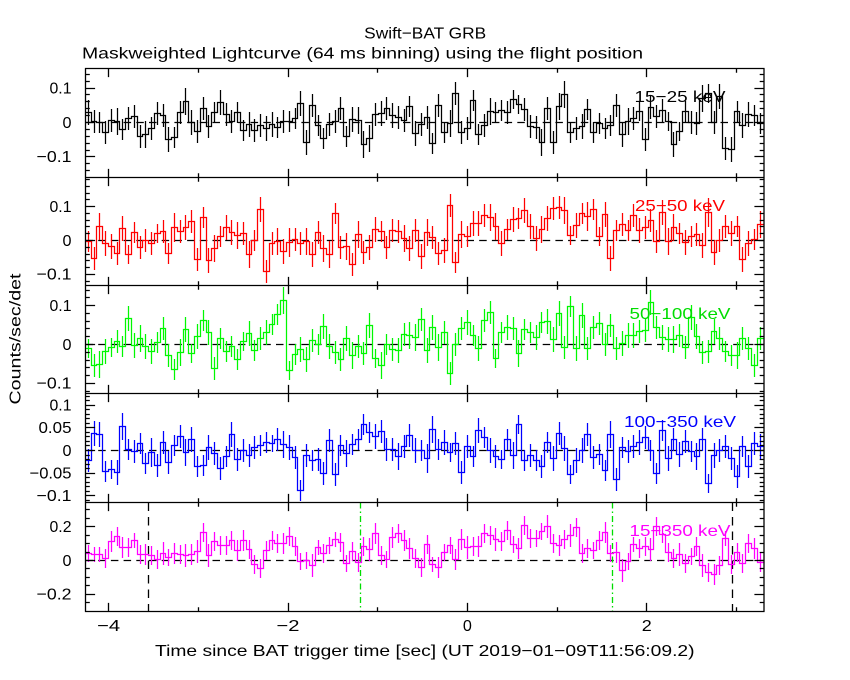 The image size is (850, 680). Describe the element at coordinates (680, 314) in the screenshot. I see `svg-text: 50−100 keV` at that location.